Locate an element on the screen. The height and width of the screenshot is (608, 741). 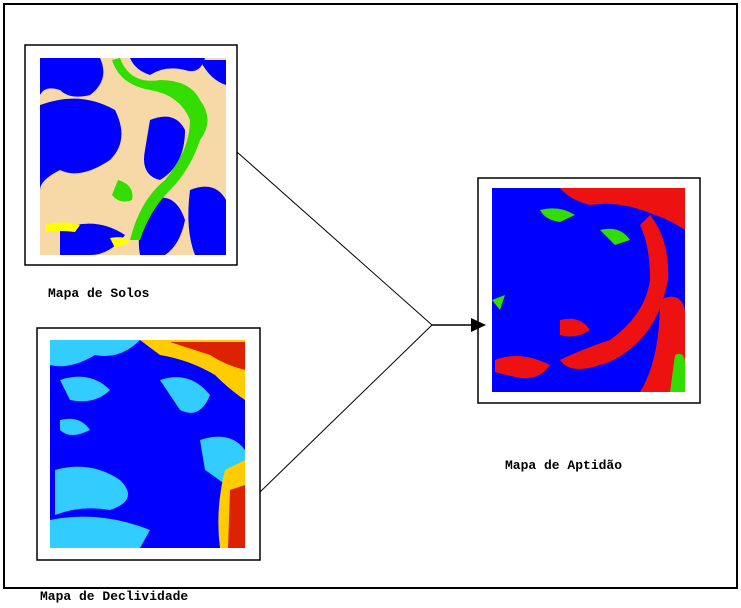
map-label: Mapa de Aptidão is located at coordinates (563, 465).